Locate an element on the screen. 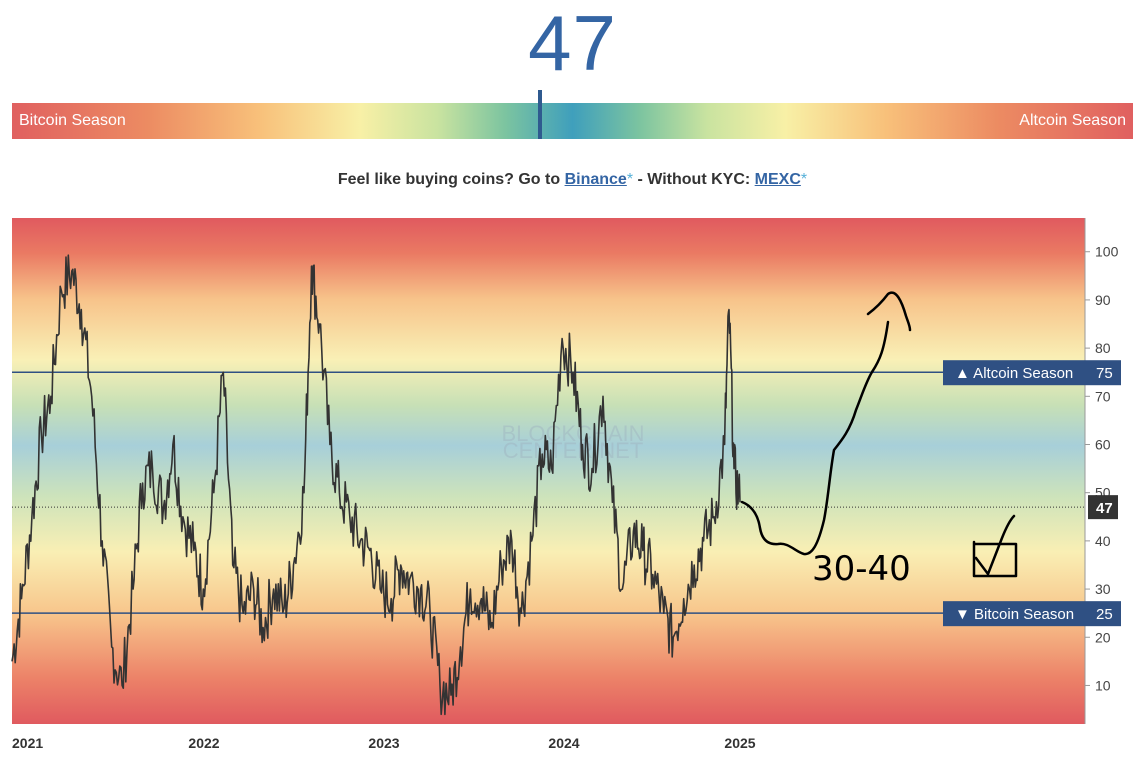 This screenshot has width=1145, height=757. promo-prefix: Feel like buying coins? Go to is located at coordinates (449, 179).